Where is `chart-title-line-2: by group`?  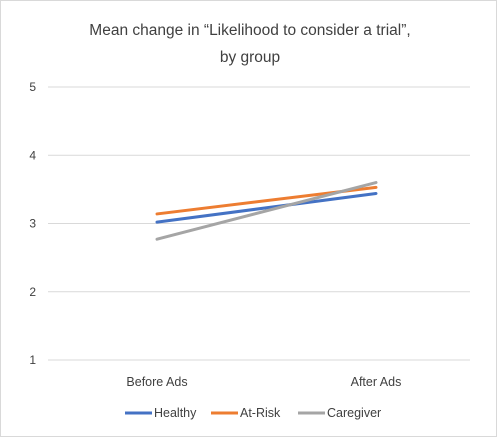 chart-title-line-2: by group is located at coordinates (250, 57).